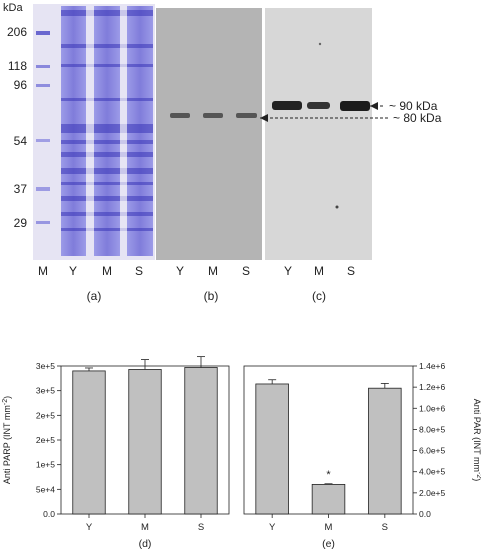 The image size is (481, 550). I want to click on y-tick-label: 4.0e+5, so click(432, 472).